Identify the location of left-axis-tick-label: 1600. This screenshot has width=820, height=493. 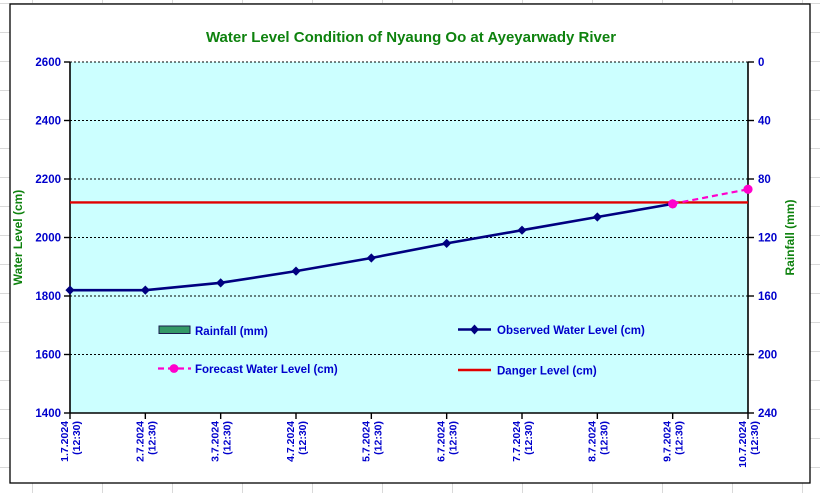
(48, 356).